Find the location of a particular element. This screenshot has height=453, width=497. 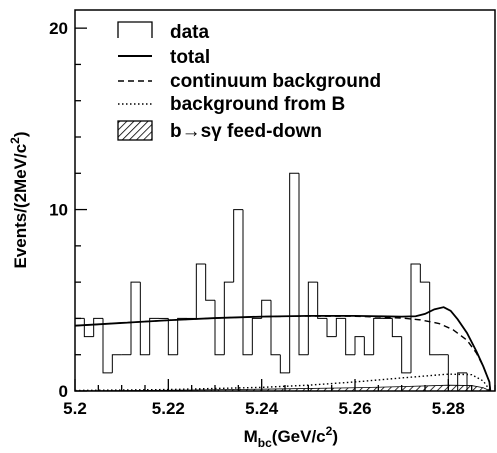

legend-feeddown-symbol is located at coordinates (135, 130).